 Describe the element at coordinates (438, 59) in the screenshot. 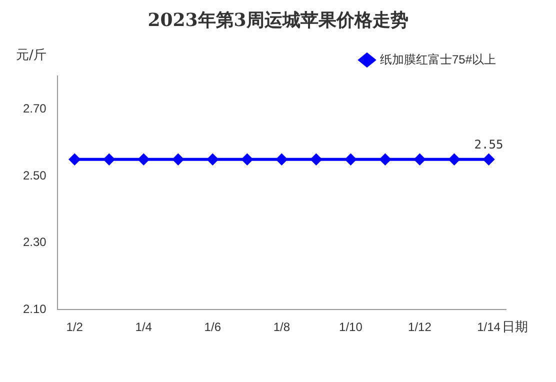

I see `legend-label: 纸加膜红富士75#以上` at that location.